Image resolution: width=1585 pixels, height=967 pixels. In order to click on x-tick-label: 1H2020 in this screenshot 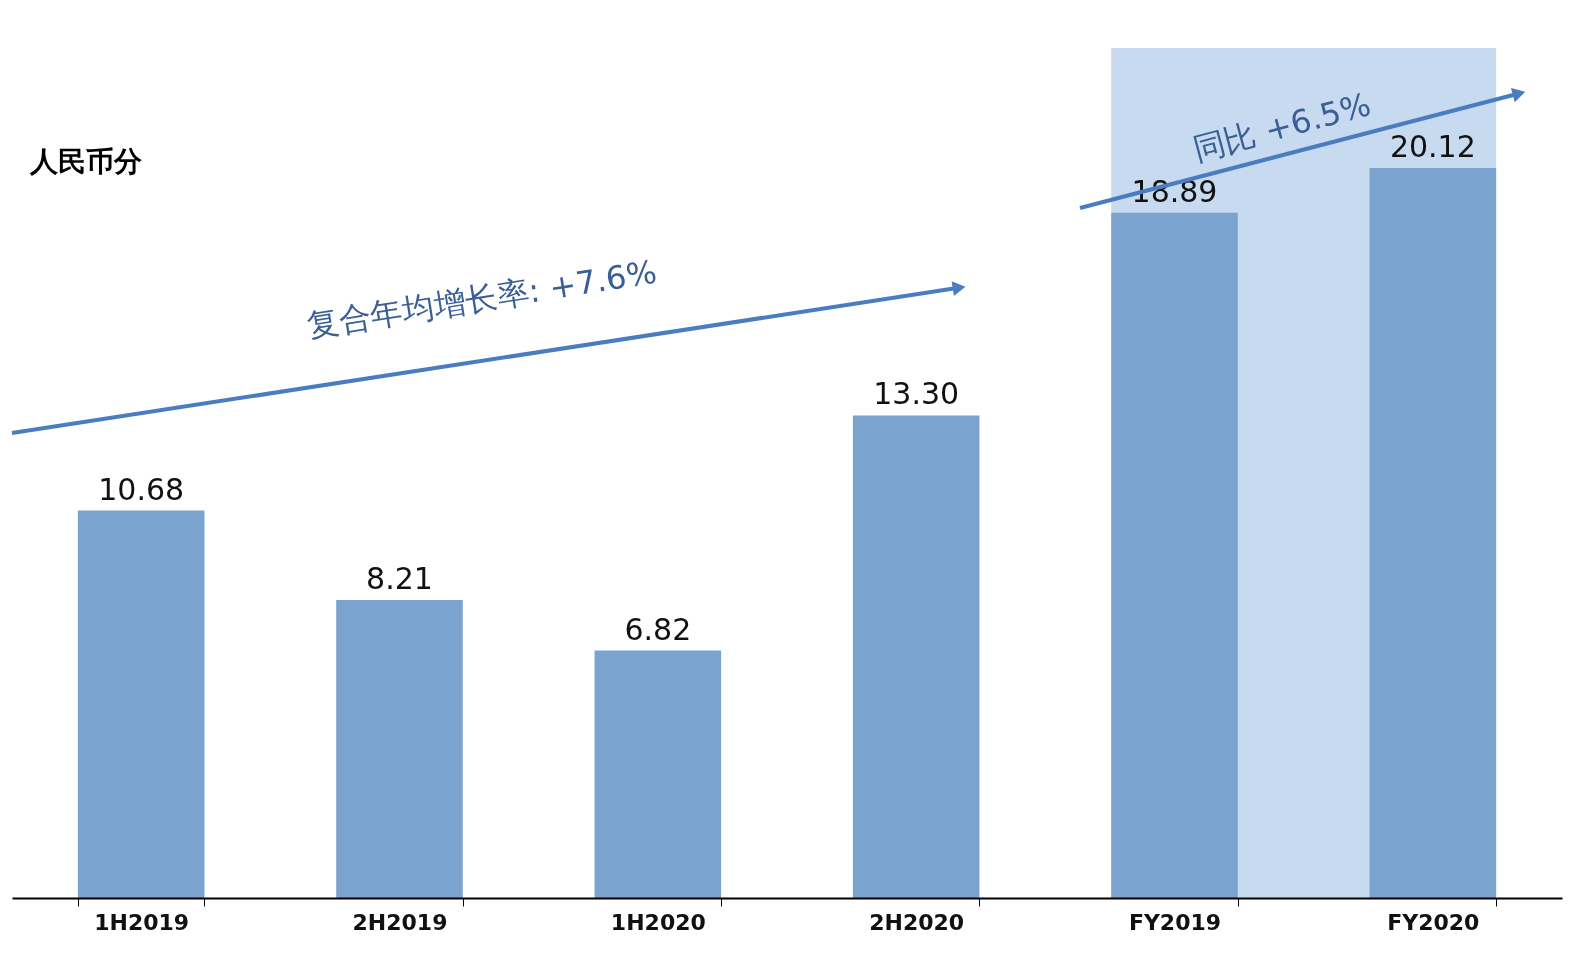, I will do `click(658, 922)`.